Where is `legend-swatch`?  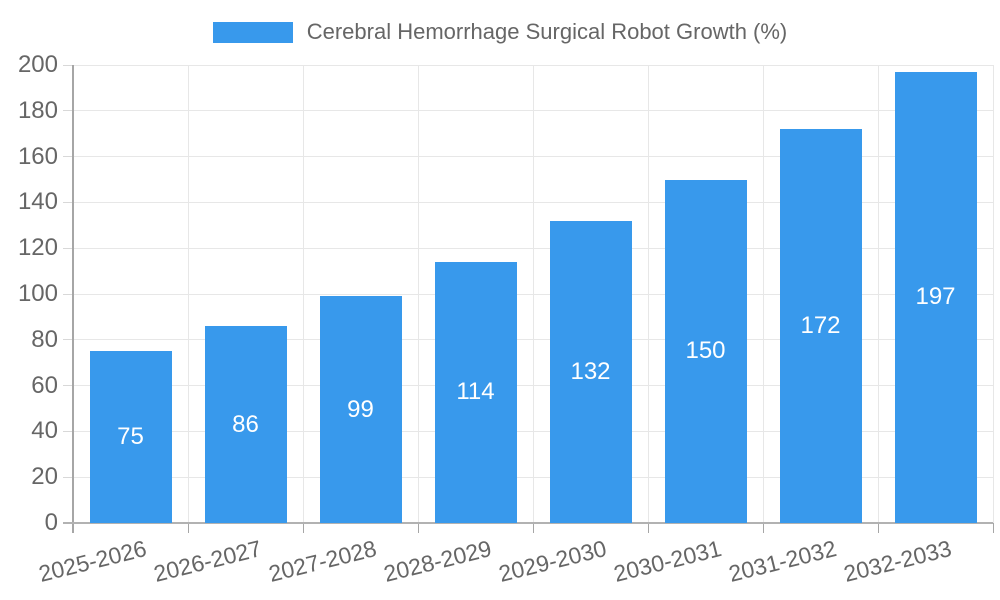
legend-swatch is located at coordinates (252, 32).